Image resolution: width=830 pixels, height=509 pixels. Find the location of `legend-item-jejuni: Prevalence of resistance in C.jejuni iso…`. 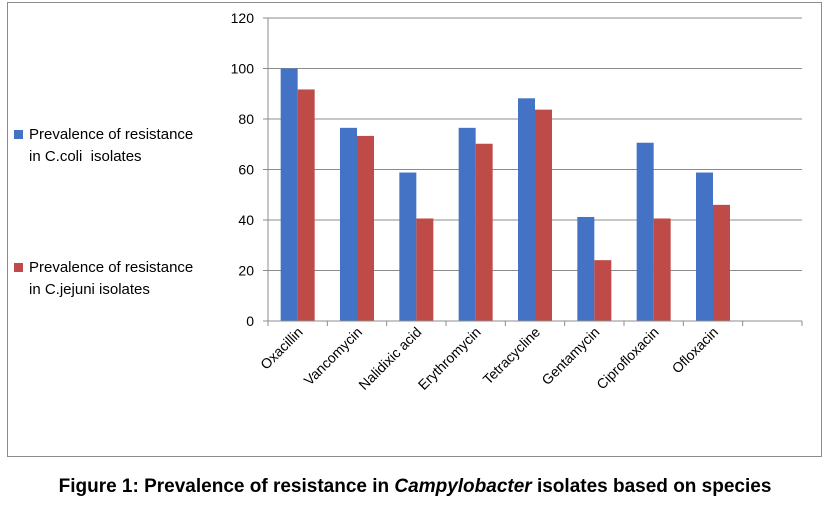

legend-item-jejuni: Prevalence of resistance in C.jejuni iso… is located at coordinates (114, 279).